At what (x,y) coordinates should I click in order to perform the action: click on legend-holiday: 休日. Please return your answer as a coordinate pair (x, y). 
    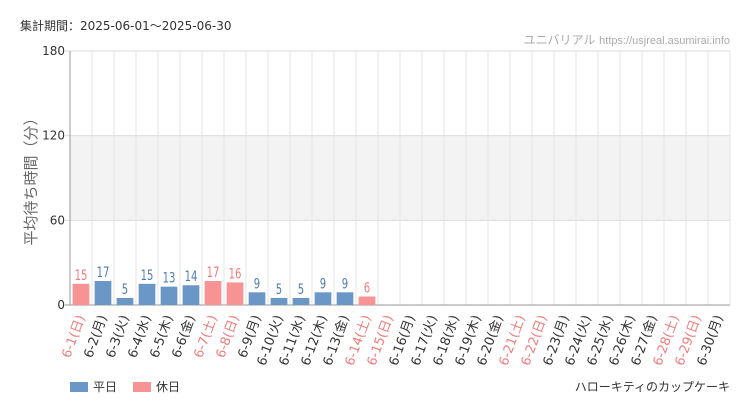
    Looking at the image, I should click on (156, 386).